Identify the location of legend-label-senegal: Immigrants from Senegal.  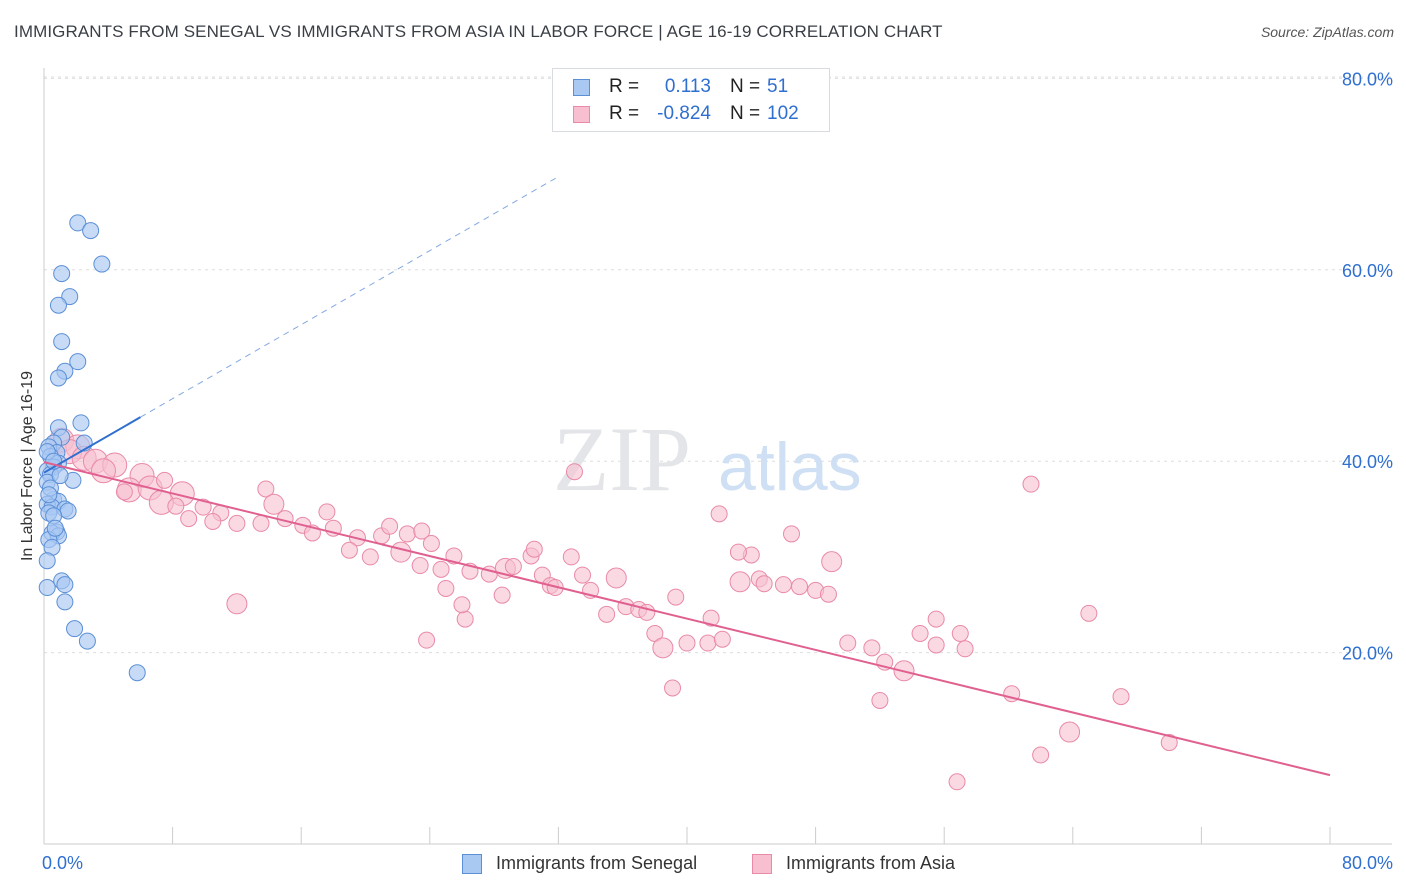
(597, 863).